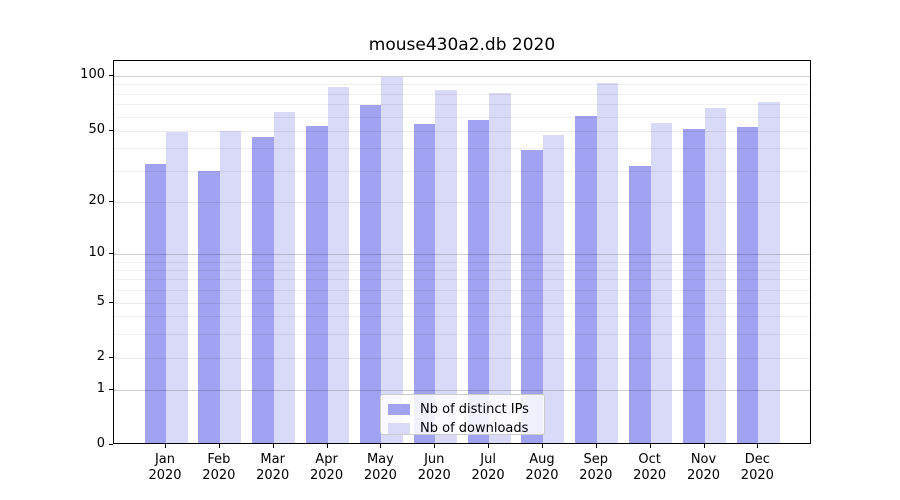 The image size is (900, 500). Describe the element at coordinates (177, 287) in the screenshot. I see `bar-jan-downloads` at that location.